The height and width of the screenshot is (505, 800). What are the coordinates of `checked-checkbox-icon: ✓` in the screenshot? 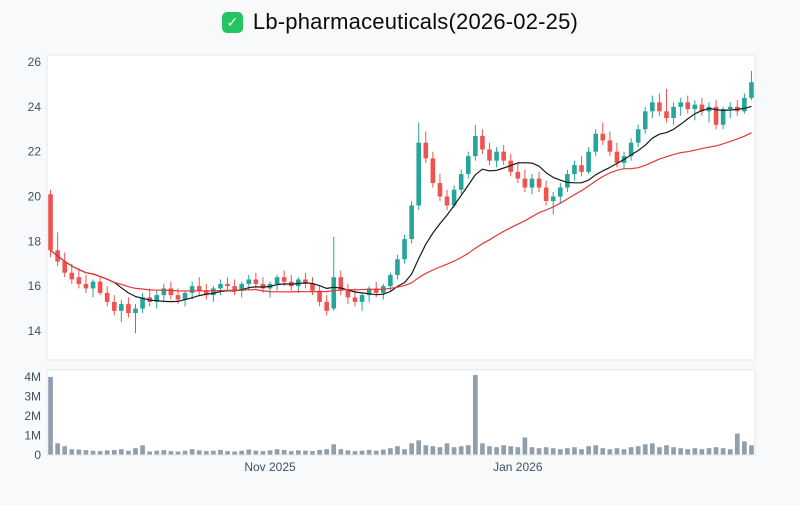 It's located at (232, 22).